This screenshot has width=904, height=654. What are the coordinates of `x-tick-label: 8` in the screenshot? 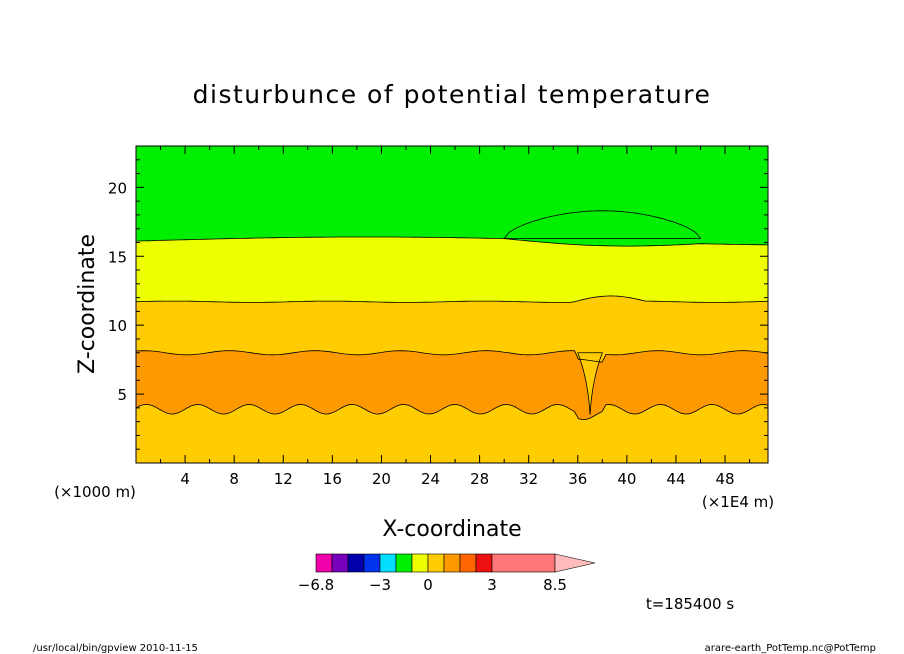 It's located at (234, 479).